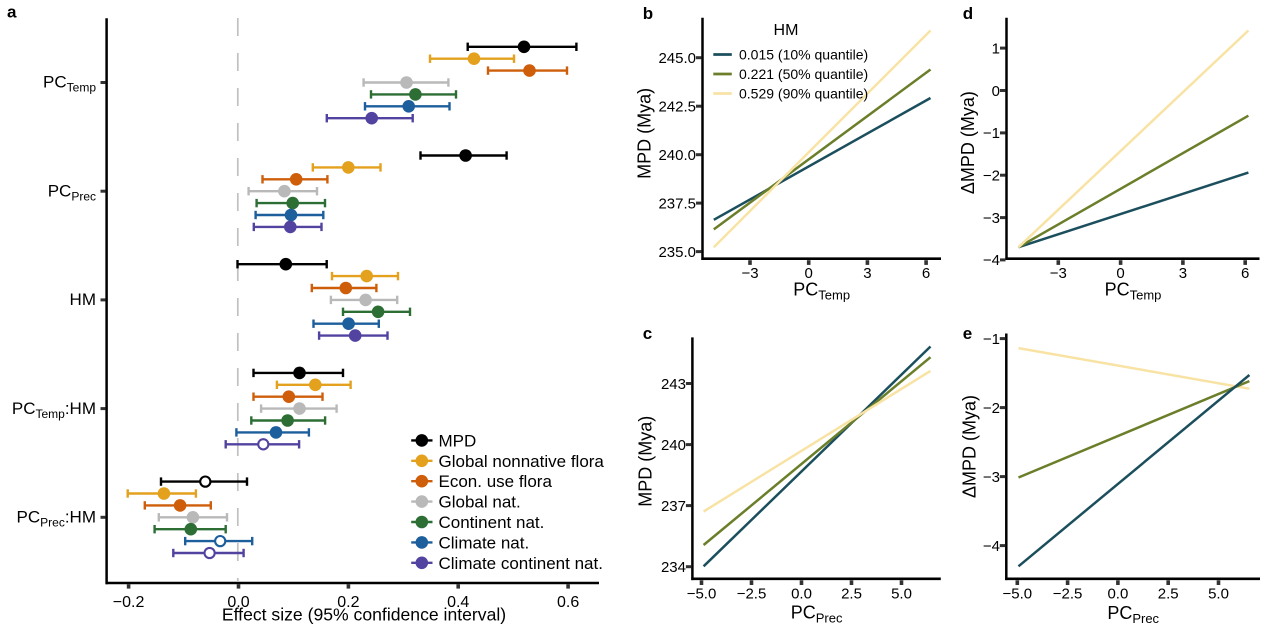 The height and width of the screenshot is (630, 1267). I want to click on svg-text: 0.221 (50% quantile), so click(803, 74).